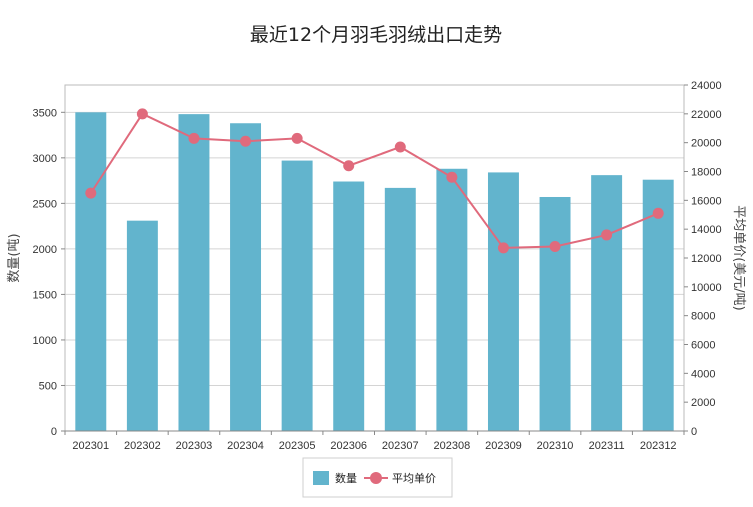 Image resolution: width=753 pixels, height=507 pixels. What do you see at coordinates (194, 446) in the screenshot?
I see `x-tick-label: 202303` at bounding box center [194, 446].